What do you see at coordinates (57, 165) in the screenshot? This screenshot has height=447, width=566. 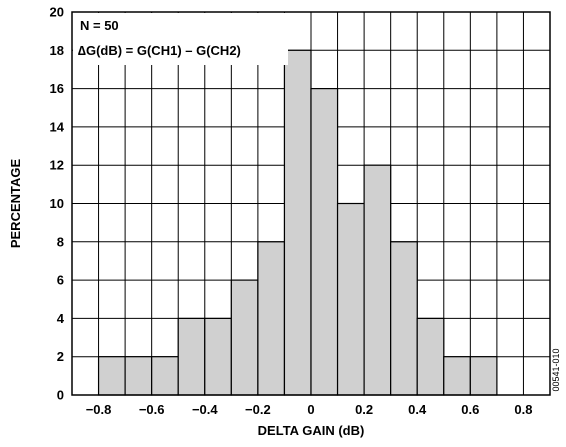 I see `y-tick-label: 12` at bounding box center [57, 165].